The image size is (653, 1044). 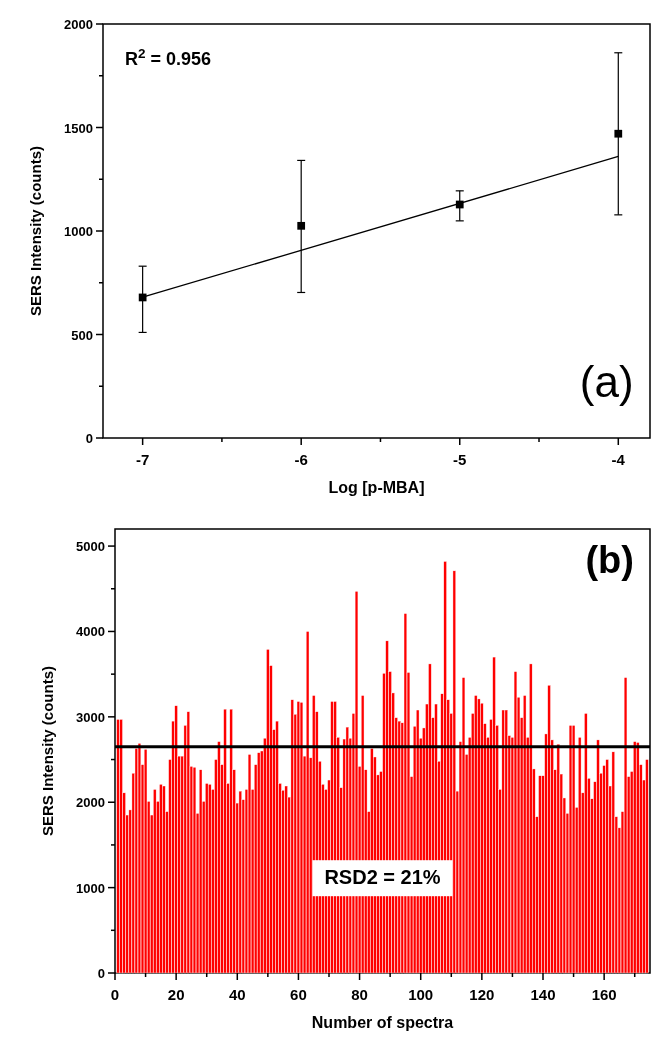 What do you see at coordinates (167, 57) in the screenshot?
I see `annotation: R$^{2}$ = 0.956` at bounding box center [167, 57].